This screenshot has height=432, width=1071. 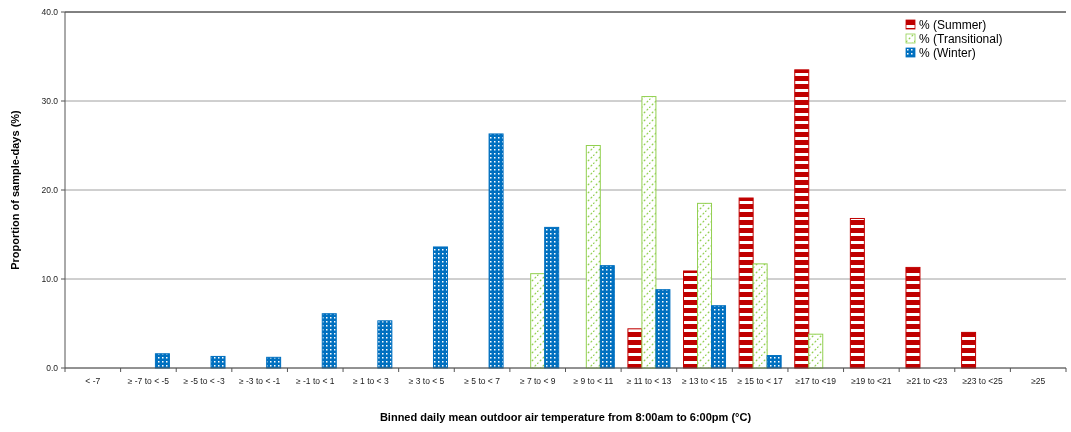 I want to click on x-tick-label: ≥17 to <19, so click(x=816, y=381).